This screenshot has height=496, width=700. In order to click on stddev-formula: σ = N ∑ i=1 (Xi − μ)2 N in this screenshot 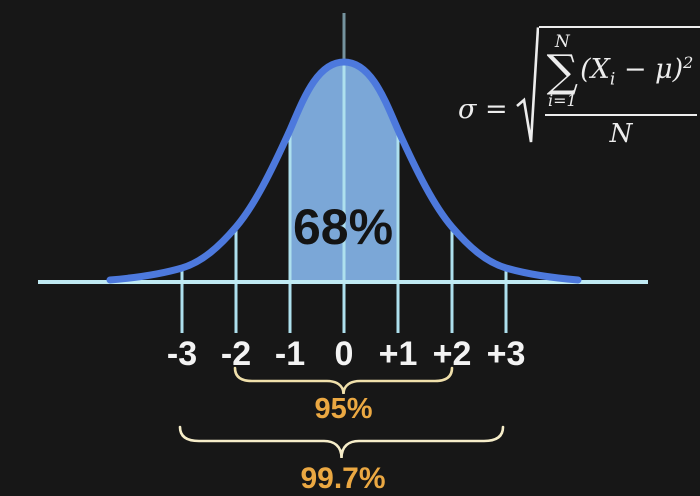, I will do `click(579, 87)`.